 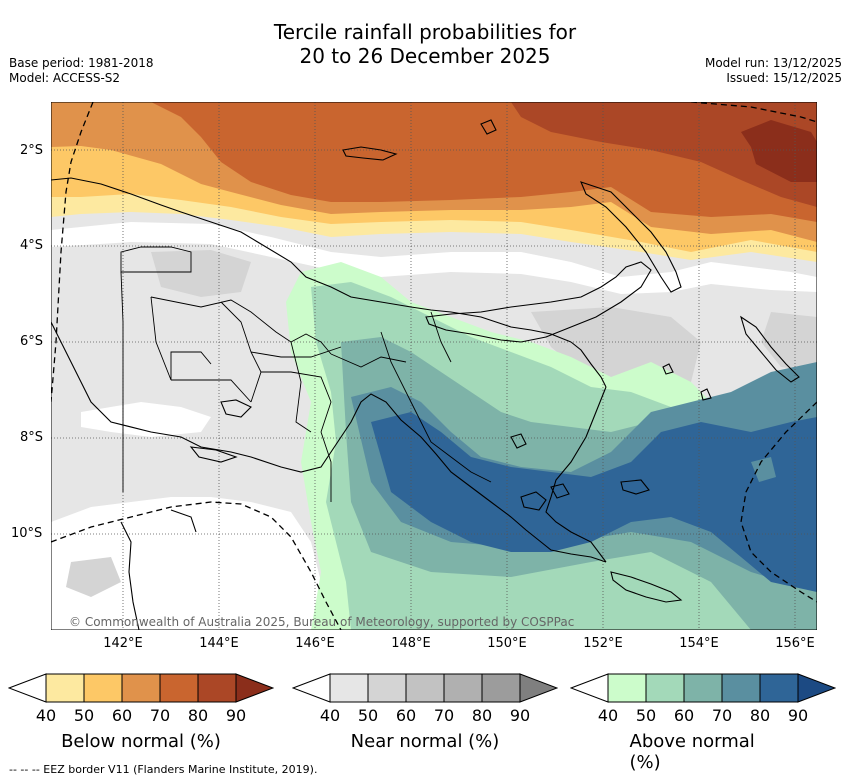 I want to click on lon-label-142e: 142°E, so click(x=123, y=643).